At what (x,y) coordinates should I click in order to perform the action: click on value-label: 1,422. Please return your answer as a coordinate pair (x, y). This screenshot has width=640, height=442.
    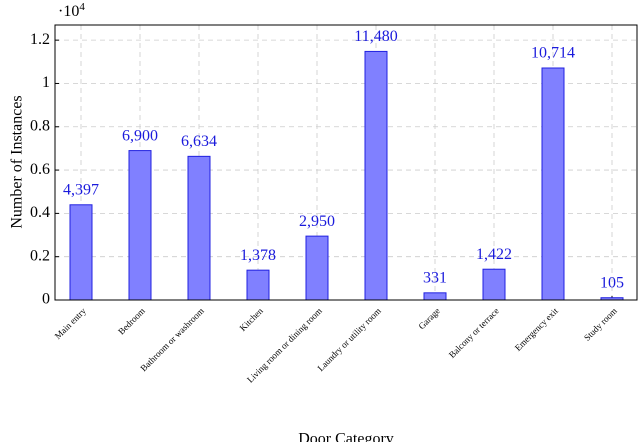
    Looking at the image, I should click on (494, 254).